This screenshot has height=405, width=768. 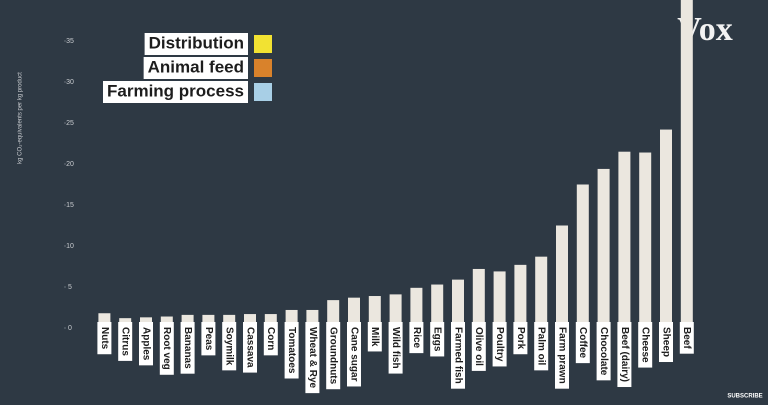 I want to click on x-tick-label: Nuts, so click(x=104, y=338).